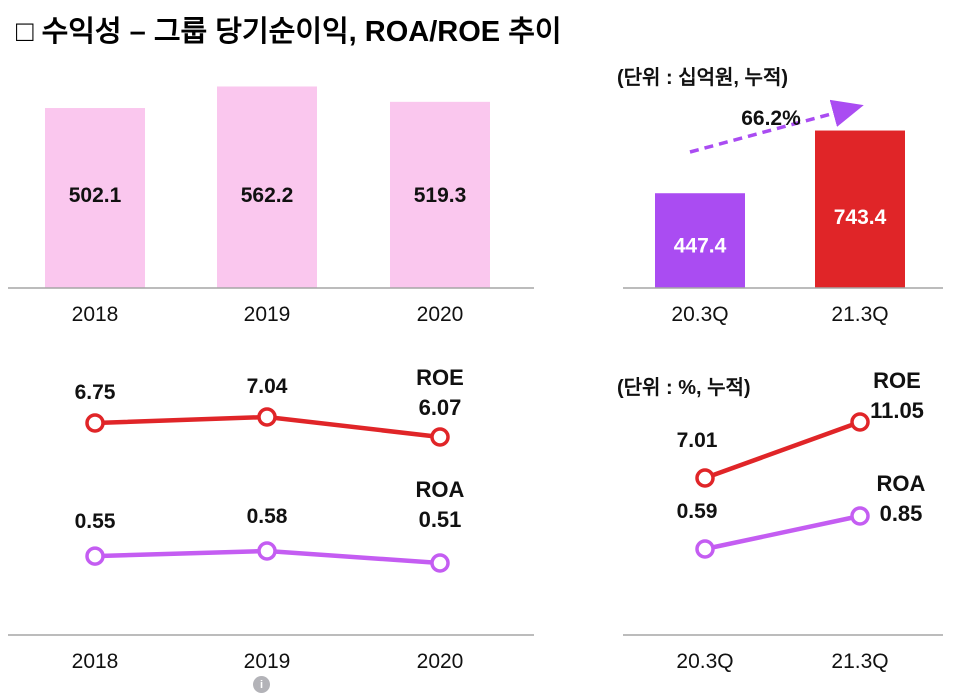  I want to click on bar-2018, so click(95, 198).